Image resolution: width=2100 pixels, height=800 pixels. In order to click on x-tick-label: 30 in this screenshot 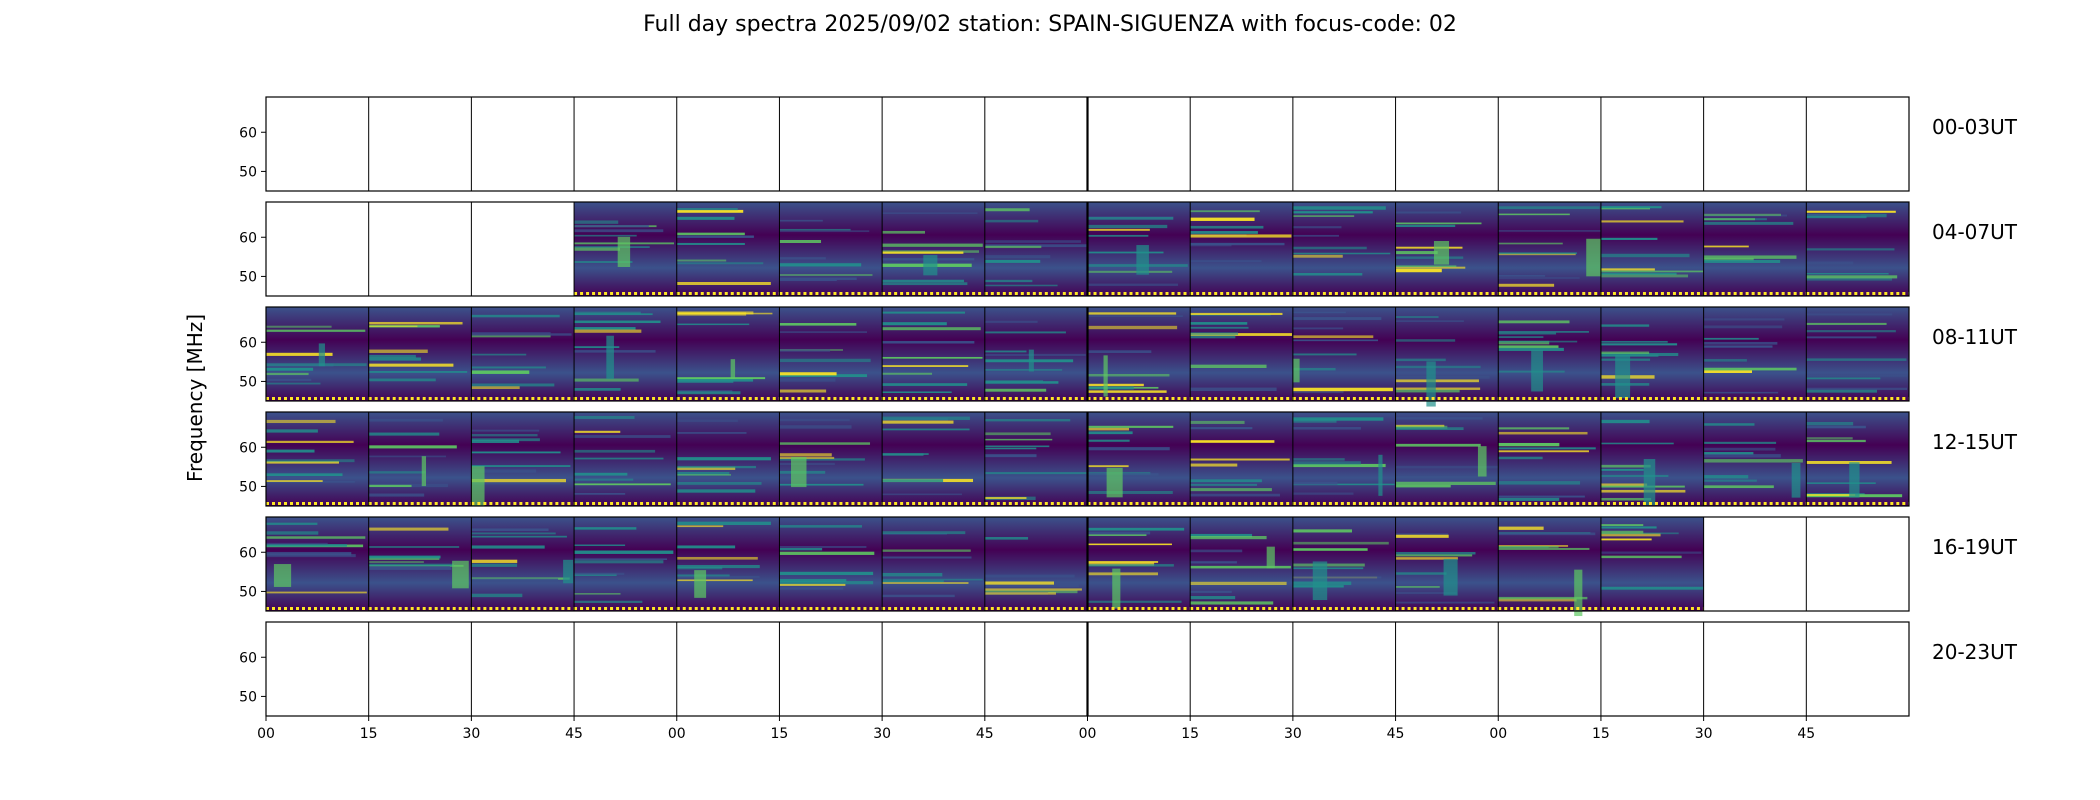, I will do `click(1293, 734)`.